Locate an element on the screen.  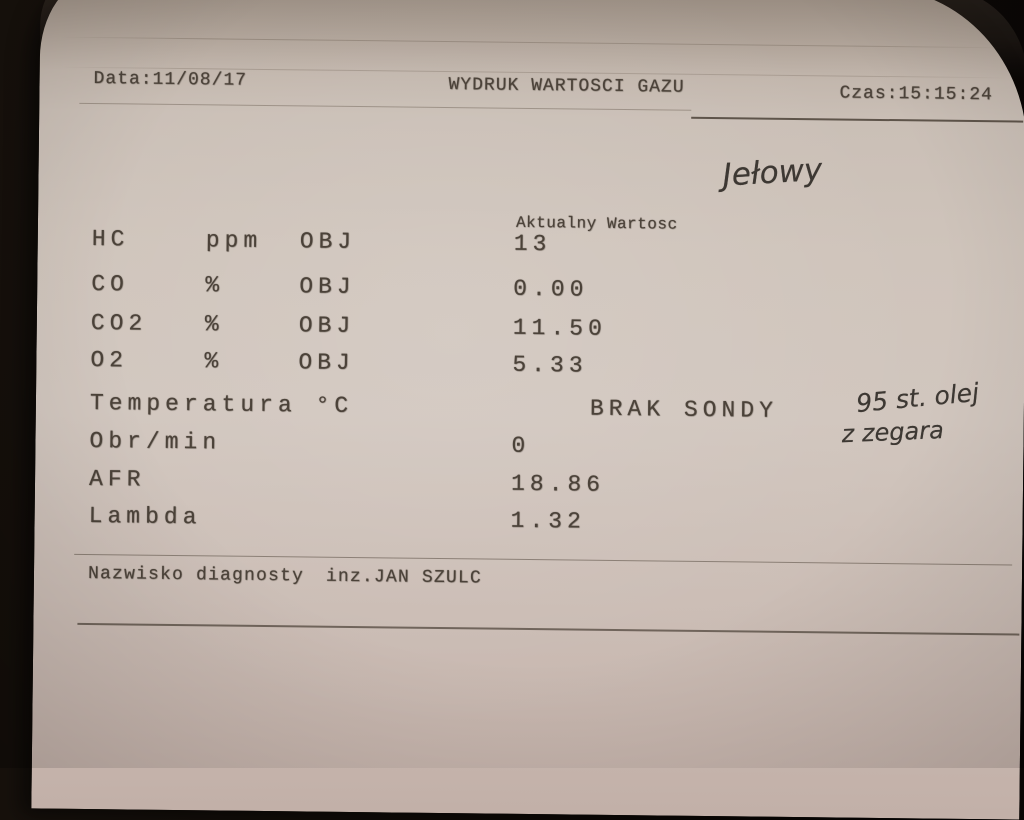
handwritten-note-line2: z zegara is located at coordinates (893, 432).